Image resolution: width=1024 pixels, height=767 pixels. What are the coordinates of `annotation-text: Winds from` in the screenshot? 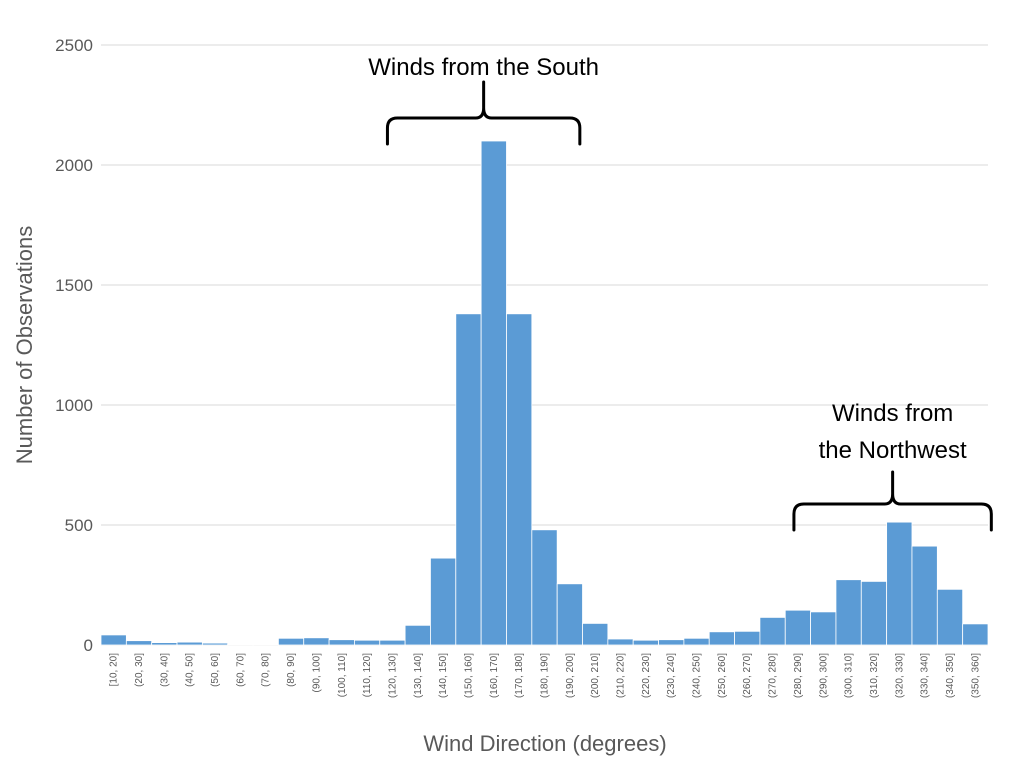 It's located at (892, 413).